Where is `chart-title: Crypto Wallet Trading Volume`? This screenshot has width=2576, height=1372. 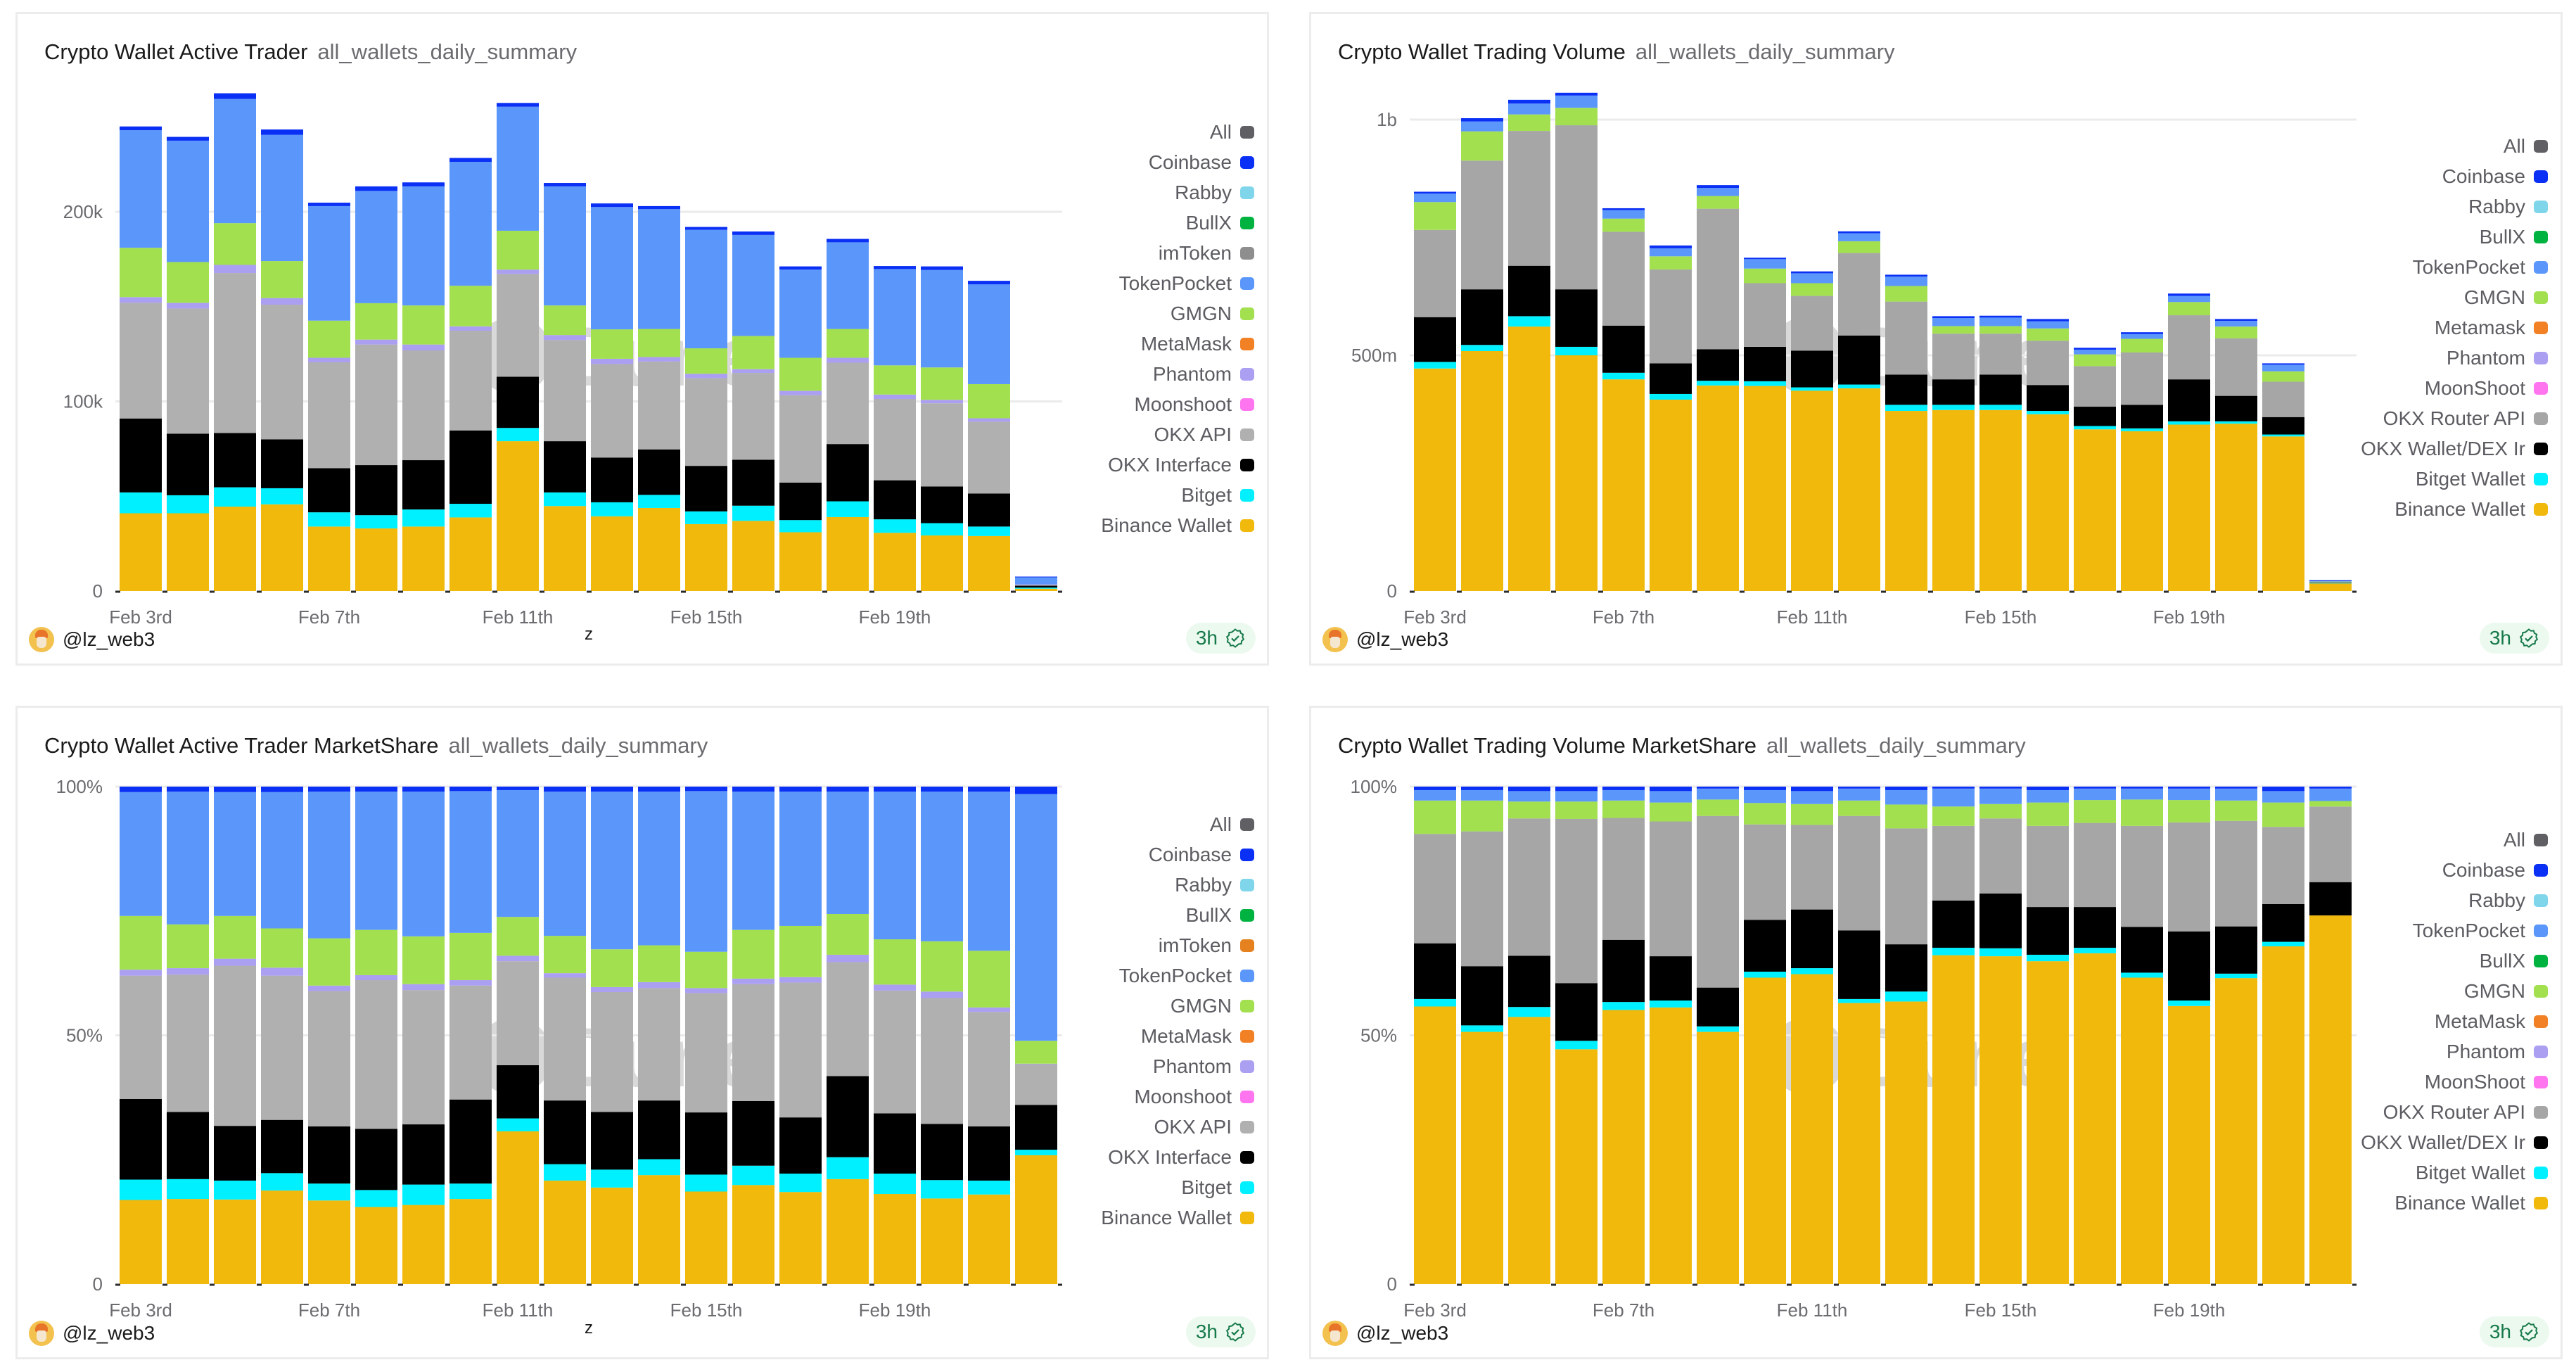
chart-title: Crypto Wallet Trading Volume is located at coordinates (1482, 51).